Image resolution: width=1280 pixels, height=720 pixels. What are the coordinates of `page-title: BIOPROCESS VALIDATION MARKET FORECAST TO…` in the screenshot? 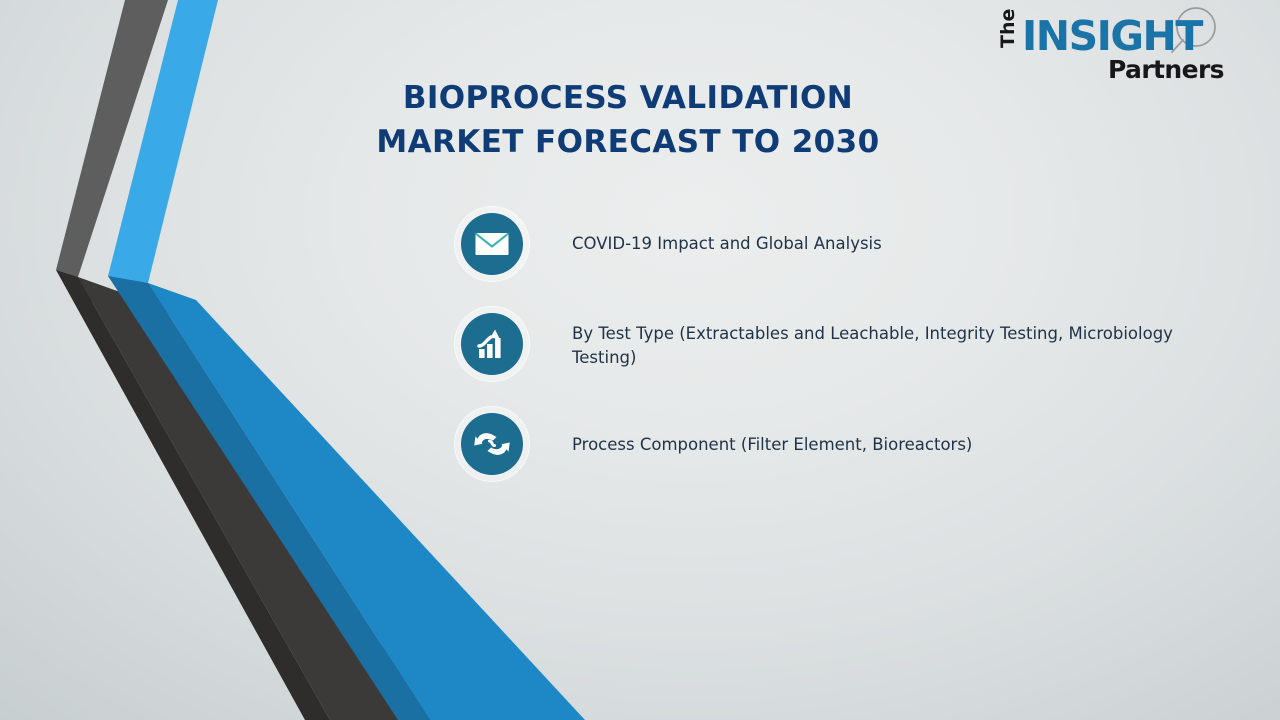 It's located at (628, 120).